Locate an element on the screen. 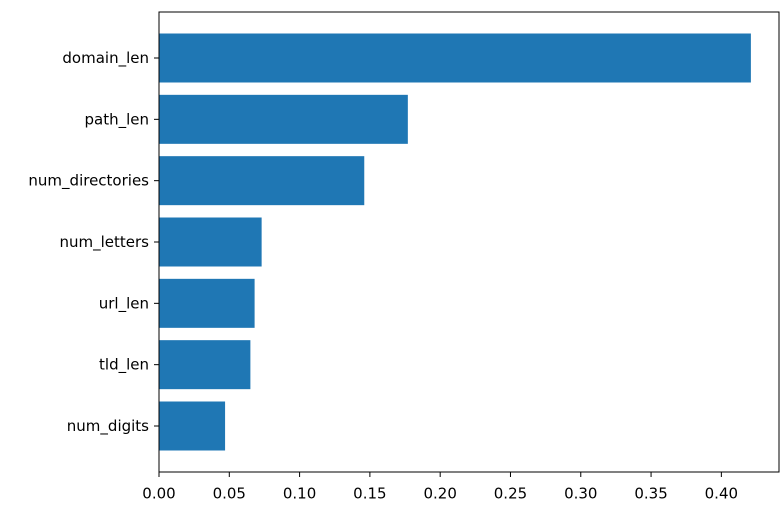 Image resolution: width=784 pixels, height=517 pixels. x-axis-ticks: 0.00 0.05 0.10 0.15 0.20 0.25 0.30 0.35 0.40 is located at coordinates (440, 487).